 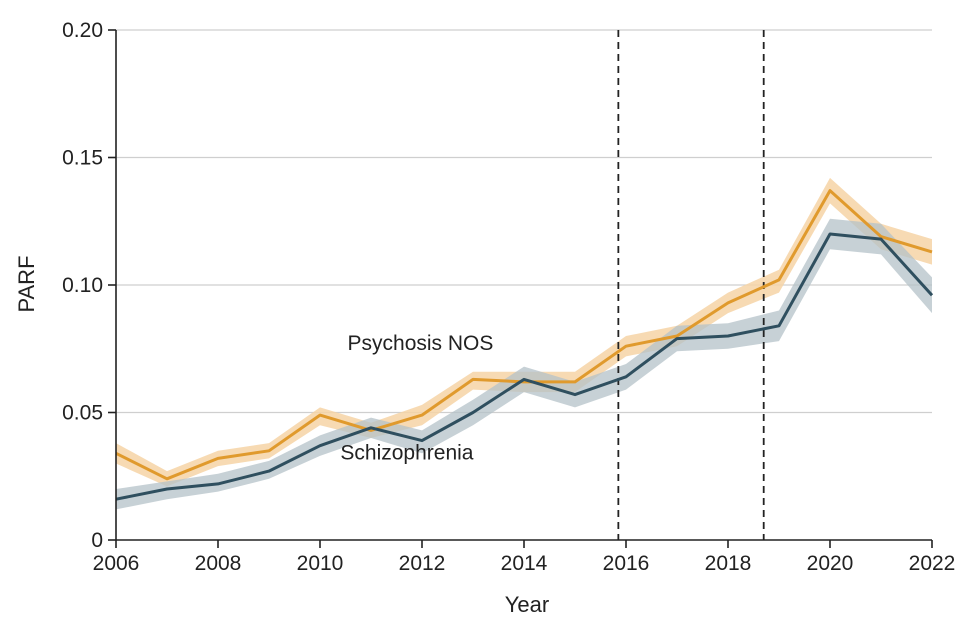 I want to click on series-label-1: Schizophrenia, so click(x=406, y=453).